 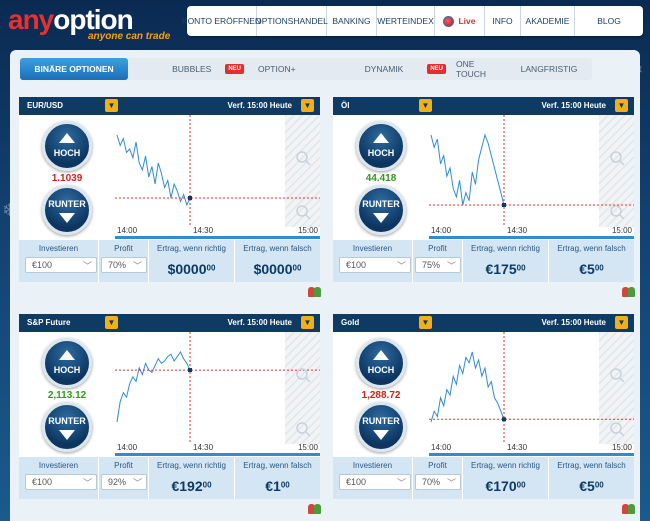 I want to click on nav-blog: BLOG, so click(x=609, y=21).